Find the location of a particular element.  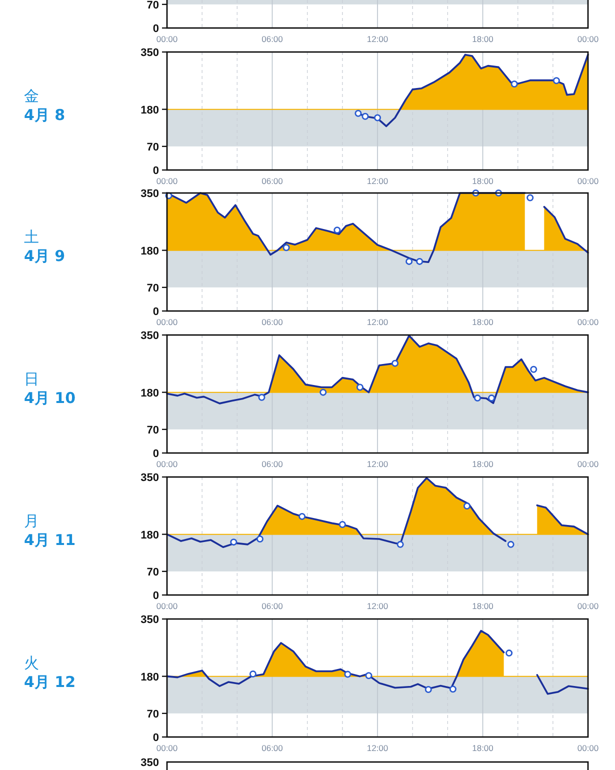

text: 土 is located at coordinates (31, 237).